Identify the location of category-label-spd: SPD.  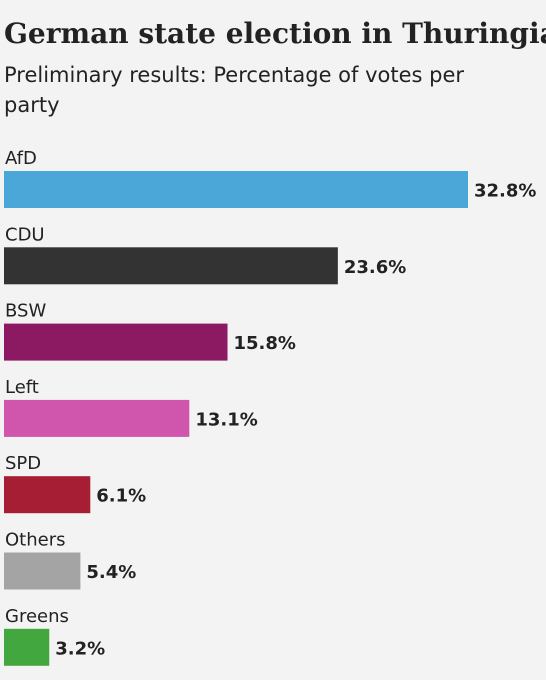
(23, 463).